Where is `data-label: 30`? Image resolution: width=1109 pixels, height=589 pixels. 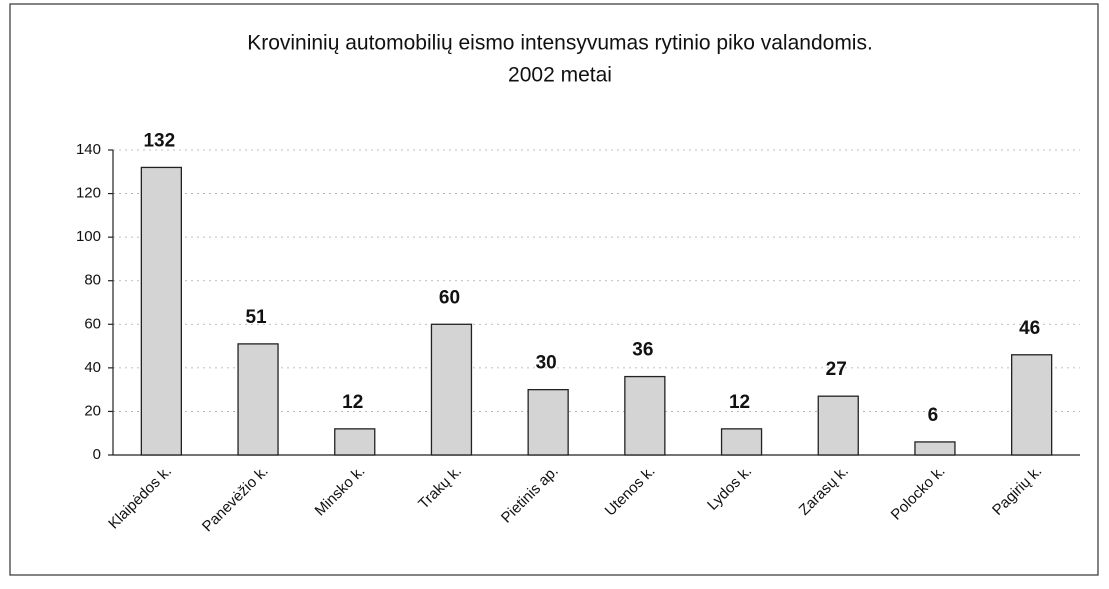 data-label: 30 is located at coordinates (546, 363).